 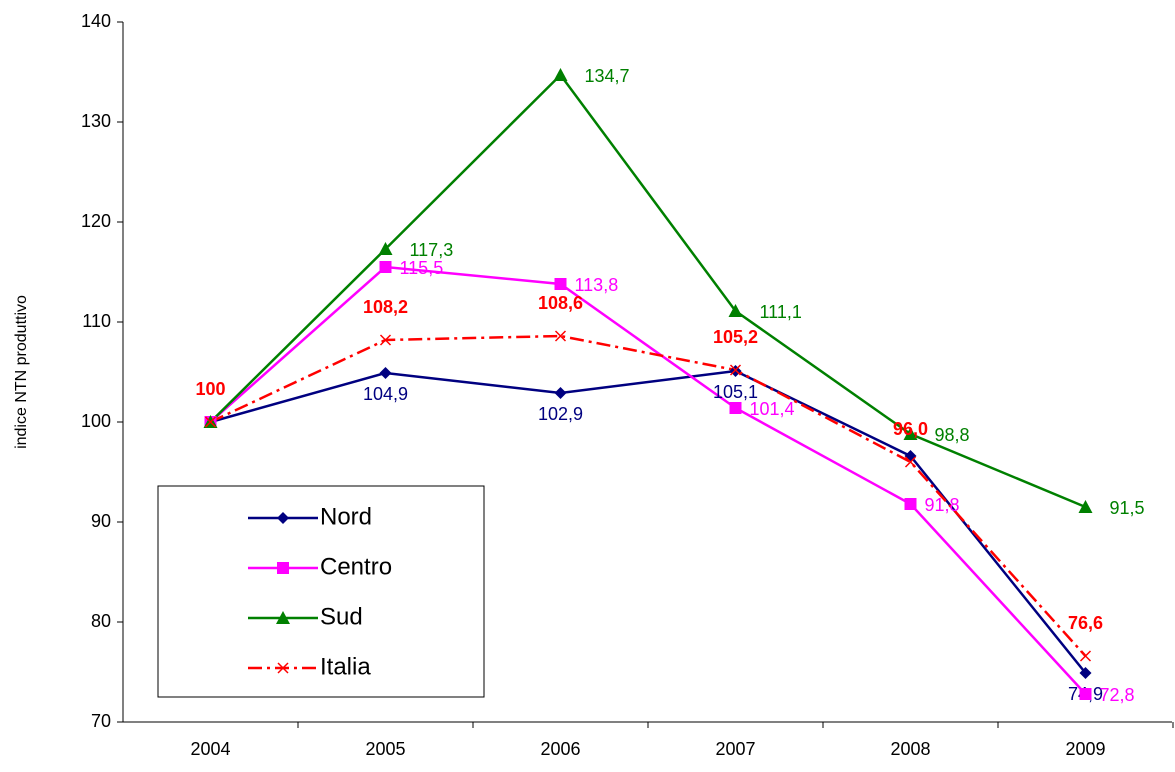 What do you see at coordinates (341, 616) in the screenshot?
I see `legend-label: Sud` at bounding box center [341, 616].